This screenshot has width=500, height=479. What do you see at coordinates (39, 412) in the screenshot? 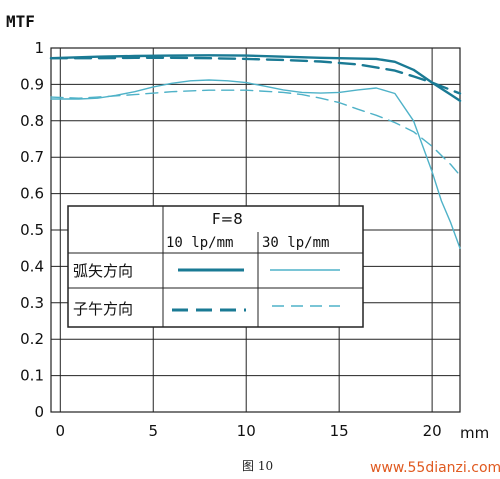
I see `y-tick-label: 0` at bounding box center [39, 412].